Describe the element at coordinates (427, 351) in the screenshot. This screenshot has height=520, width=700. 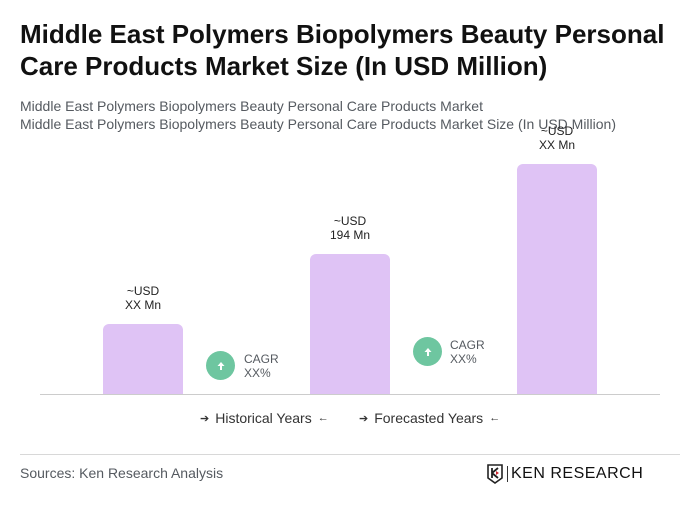
I see `cagr-2-arrow-up-icon` at that location.